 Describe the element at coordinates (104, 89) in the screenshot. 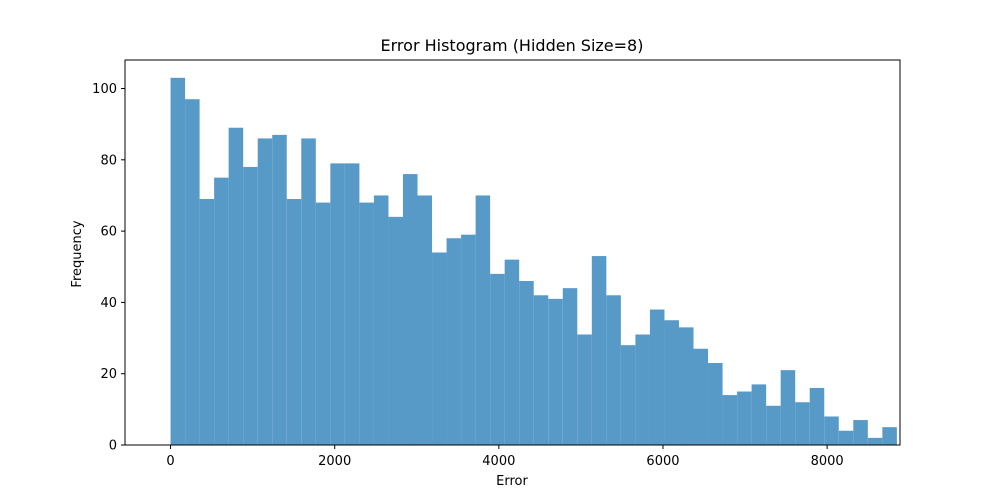

I see `y-tick-label: 100` at that location.